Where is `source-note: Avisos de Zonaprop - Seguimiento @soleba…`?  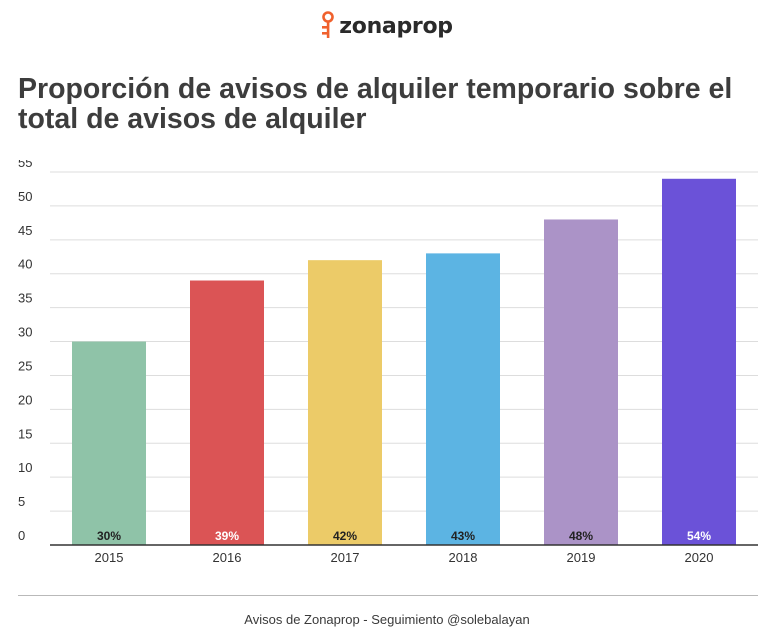 source-note: Avisos de Zonaprop - Seguimiento @soleba… is located at coordinates (387, 619).